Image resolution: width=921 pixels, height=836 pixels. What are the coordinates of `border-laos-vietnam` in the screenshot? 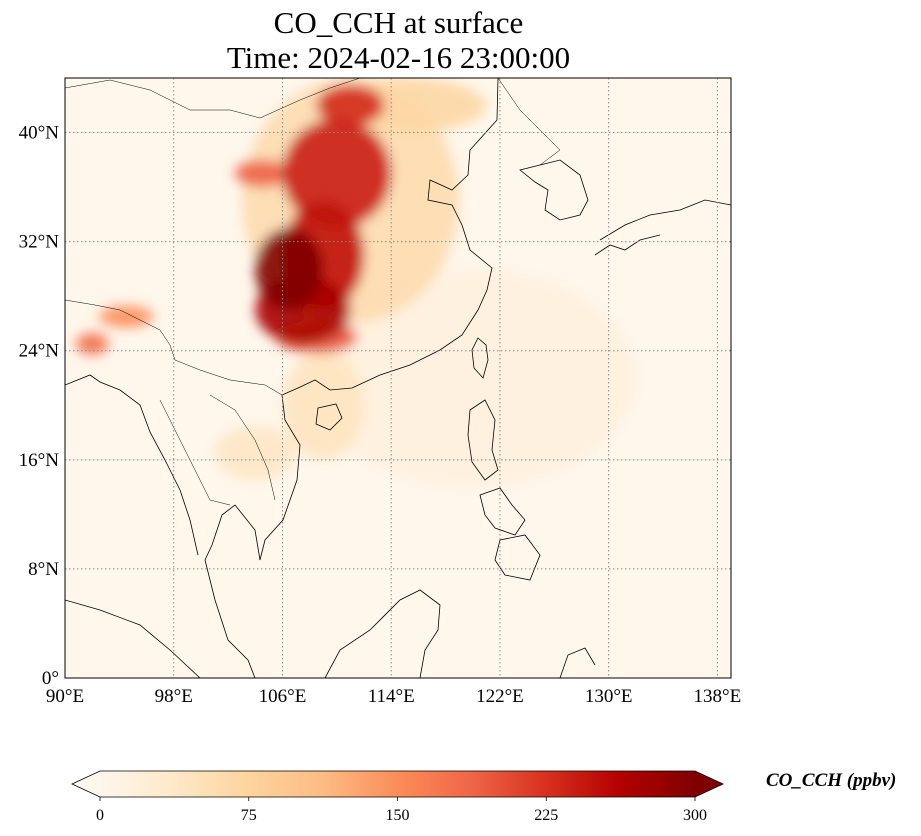 It's located at (242, 447).